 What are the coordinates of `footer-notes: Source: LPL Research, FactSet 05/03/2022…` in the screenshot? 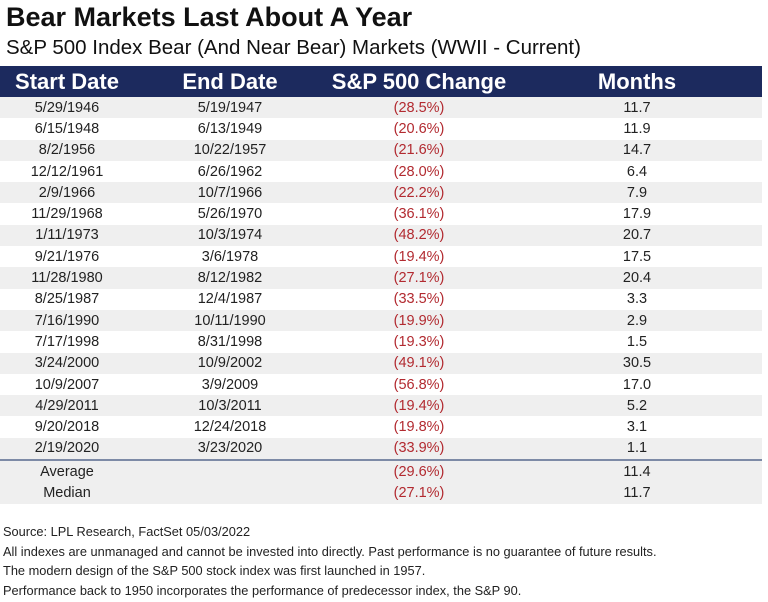 It's located at (330, 561).